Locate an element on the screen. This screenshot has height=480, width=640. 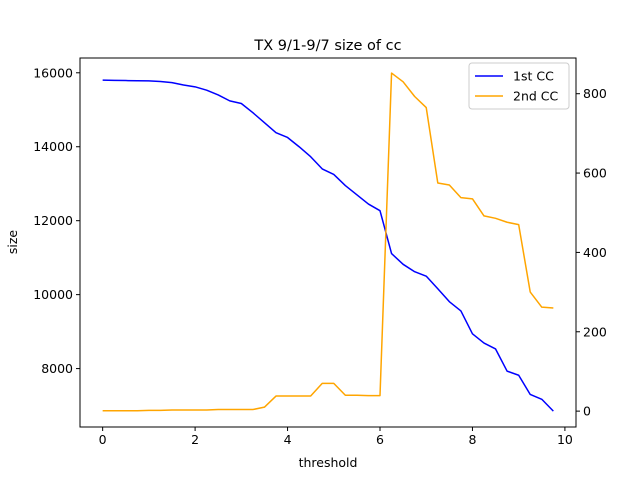
y-tick-label: 10000 is located at coordinates (53, 294).